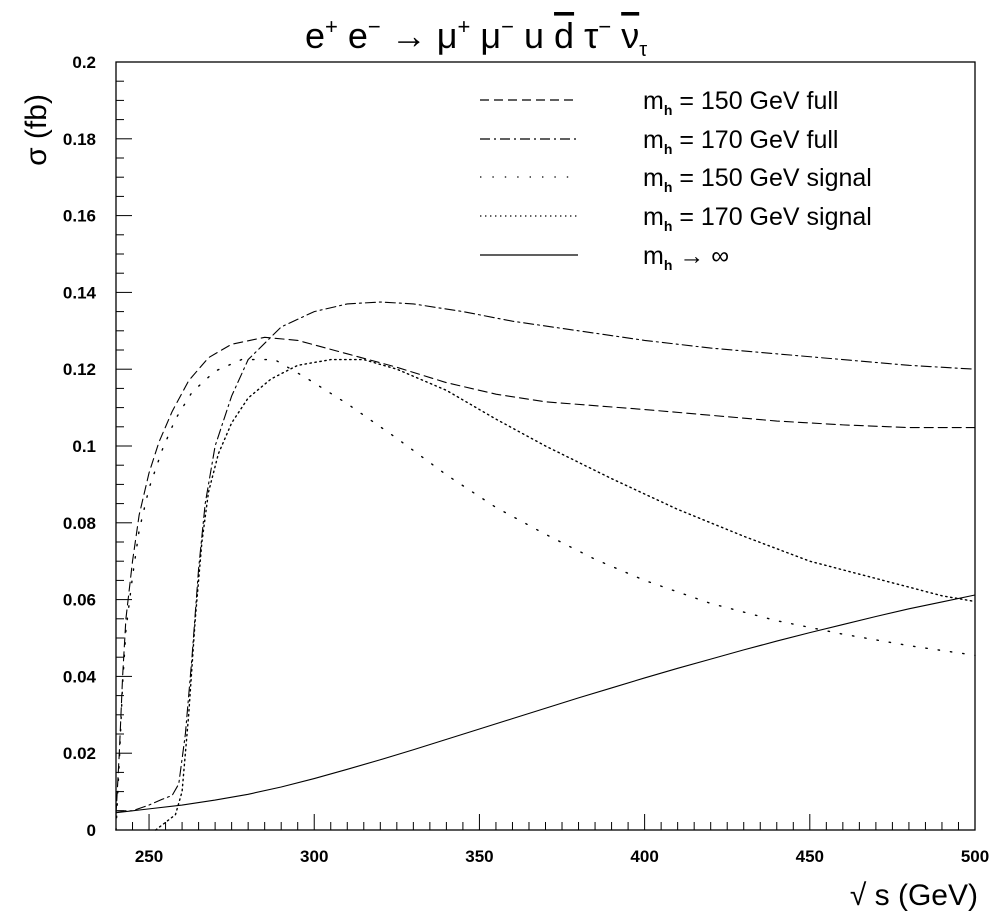 The height and width of the screenshot is (915, 995). Describe the element at coordinates (36, 130) in the screenshot. I see `y-axis-title: σ (fb)` at that location.